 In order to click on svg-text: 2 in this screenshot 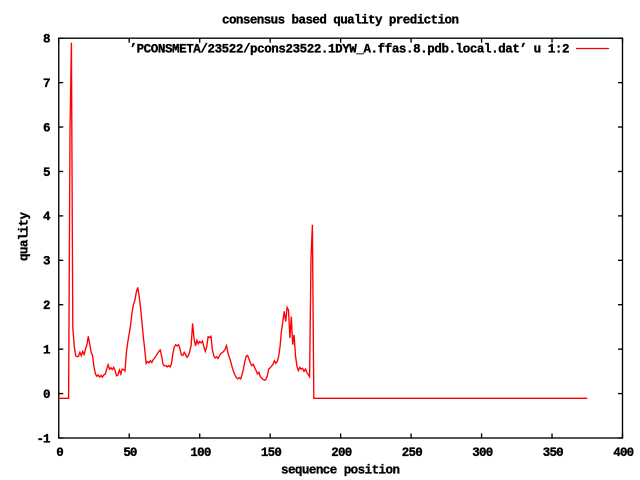, I will do `click(47, 306)`.